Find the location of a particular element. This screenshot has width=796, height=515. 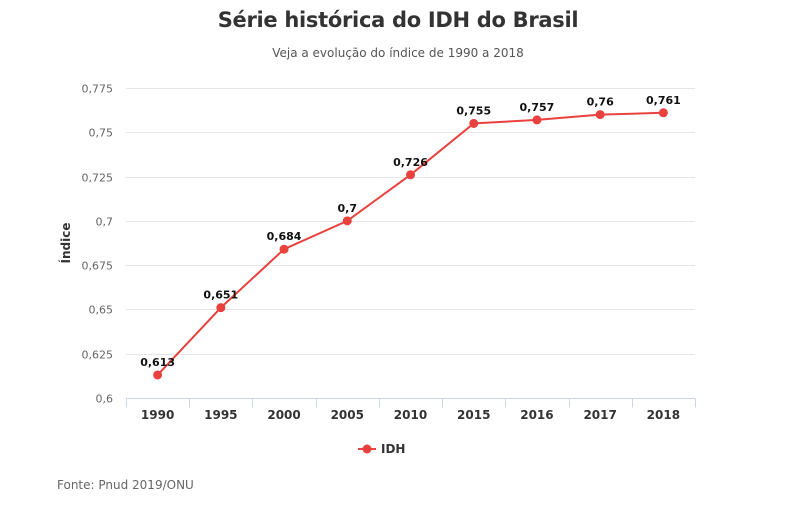

y-axis-ticks: 0,6 0,625 0,65 0,675 0,7 0,725 0,75 0,775 is located at coordinates (98, 244).